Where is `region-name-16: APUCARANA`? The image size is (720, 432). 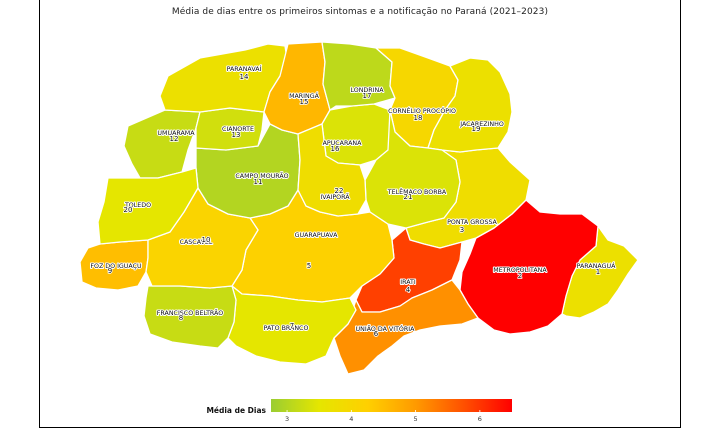
region-name-16: APUCARANA is located at coordinates (343, 143).